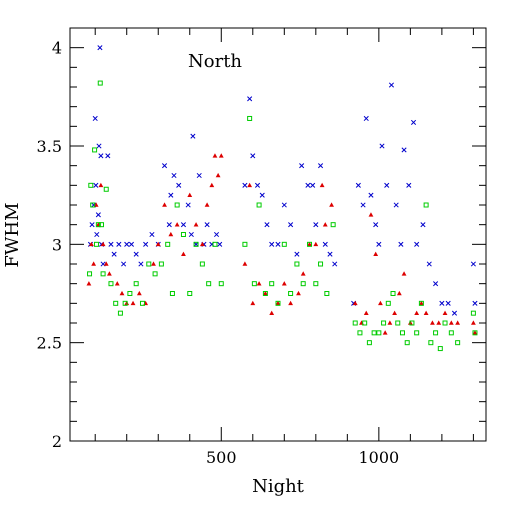  What do you see at coordinates (378, 457) in the screenshot?
I see `x-tick-label: 1000` at bounding box center [378, 457].